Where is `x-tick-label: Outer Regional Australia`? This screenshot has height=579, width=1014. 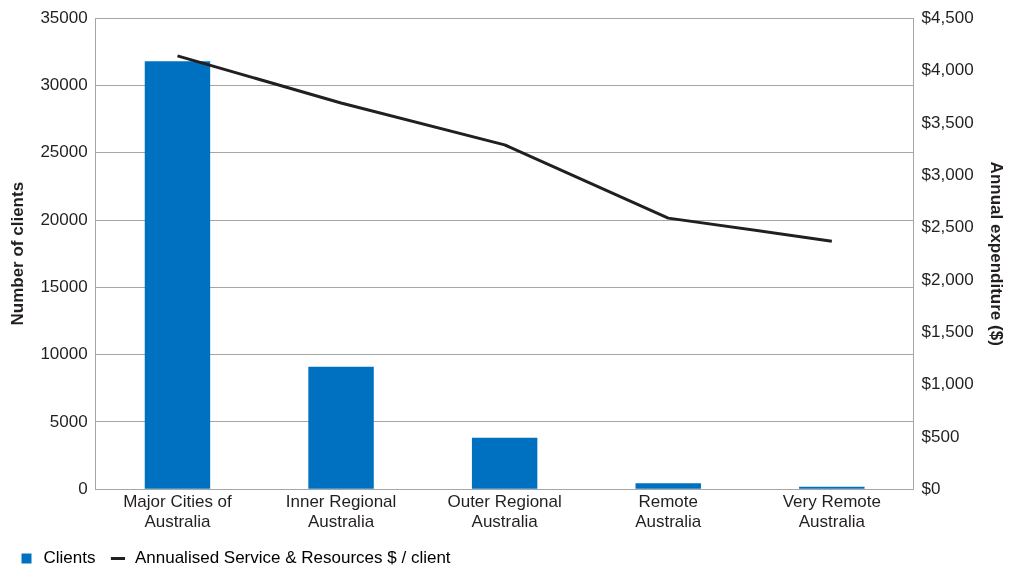
x-tick-label: Outer Regional Australia is located at coordinates (504, 512).